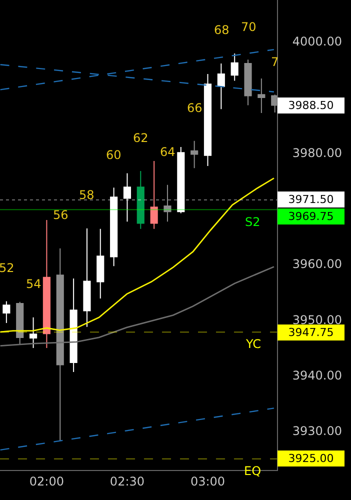 The width and height of the screenshot is (351, 500). I want to click on annotation: 64, so click(168, 152).